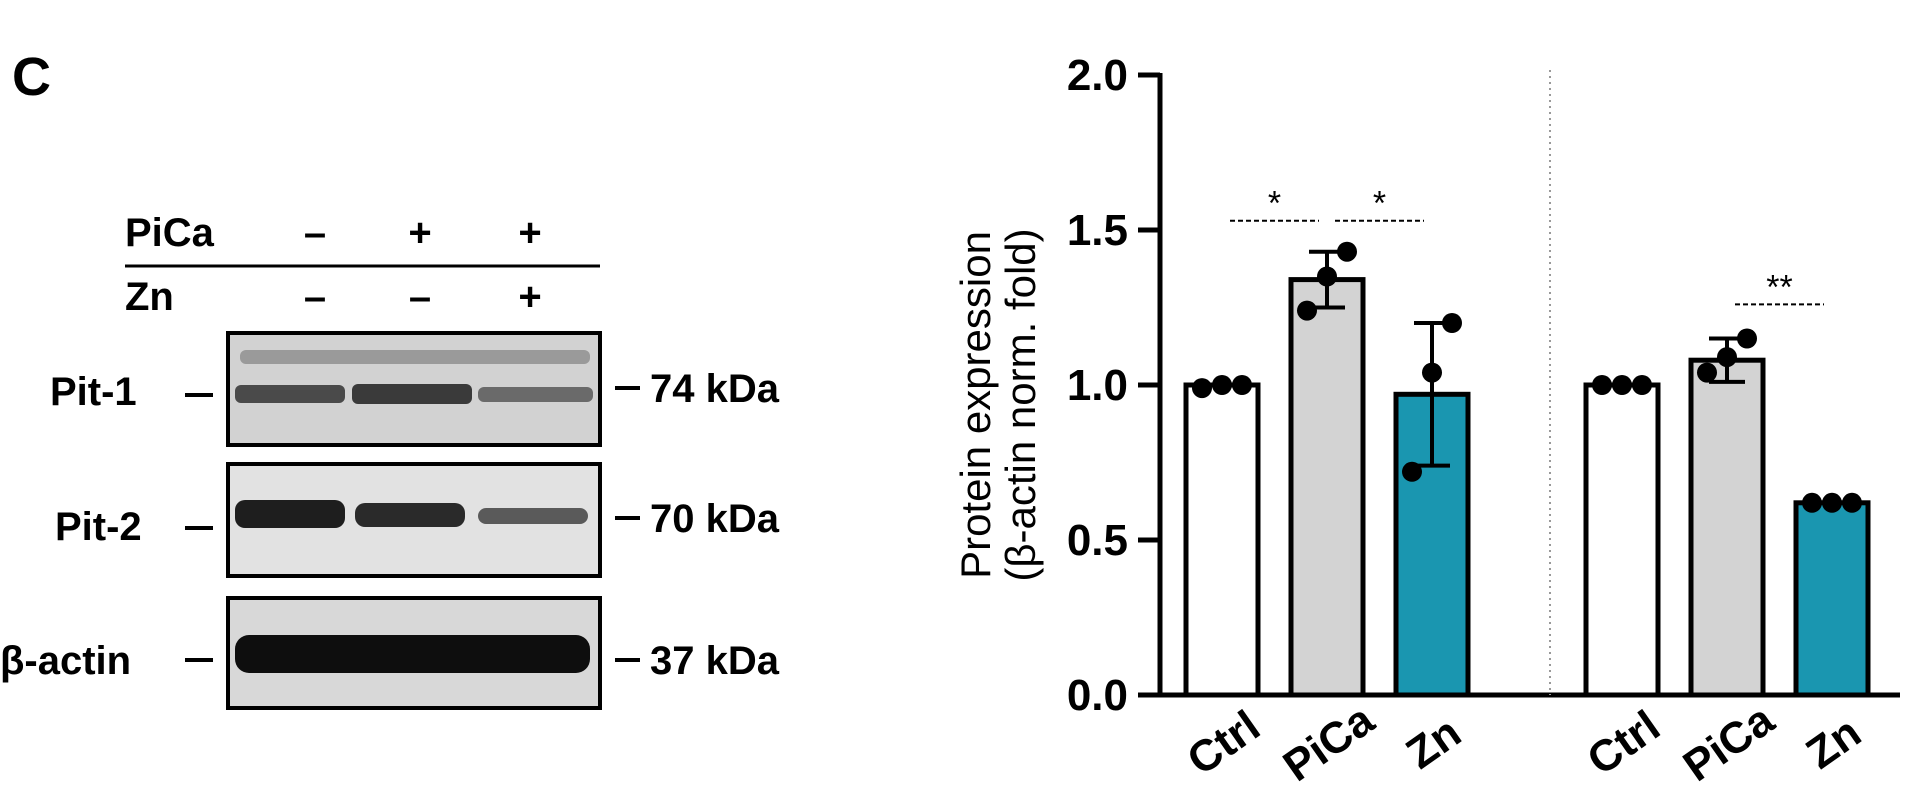 The width and height of the screenshot is (1919, 810). I want to click on pica-lane-2: +, so click(419, 233).